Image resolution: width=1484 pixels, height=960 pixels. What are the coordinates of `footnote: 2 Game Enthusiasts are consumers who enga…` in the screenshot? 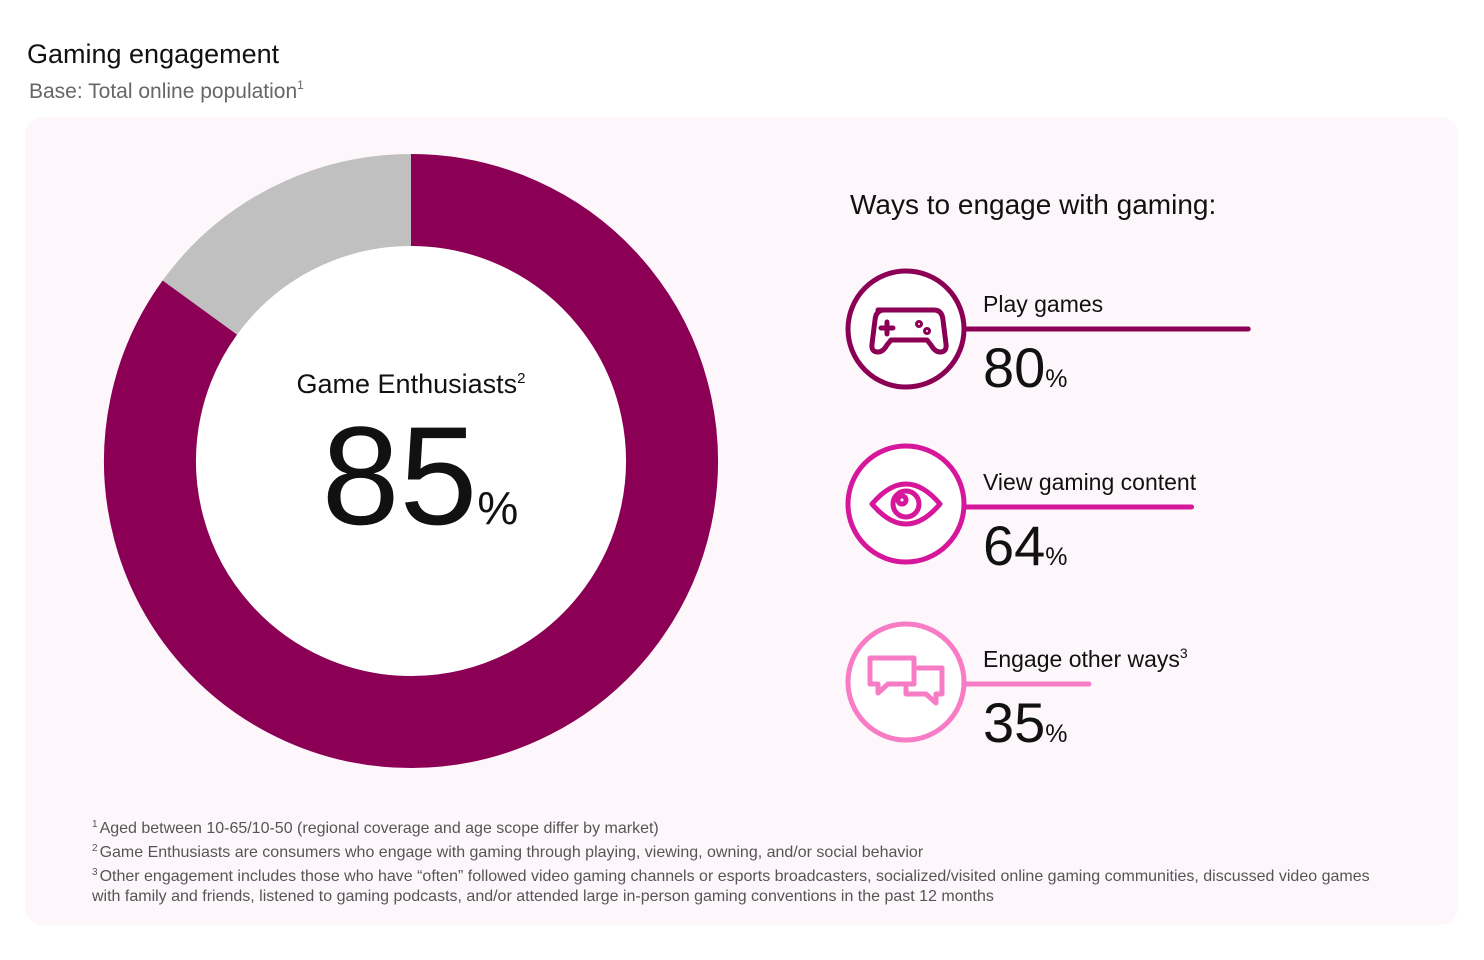 It's located at (747, 851).